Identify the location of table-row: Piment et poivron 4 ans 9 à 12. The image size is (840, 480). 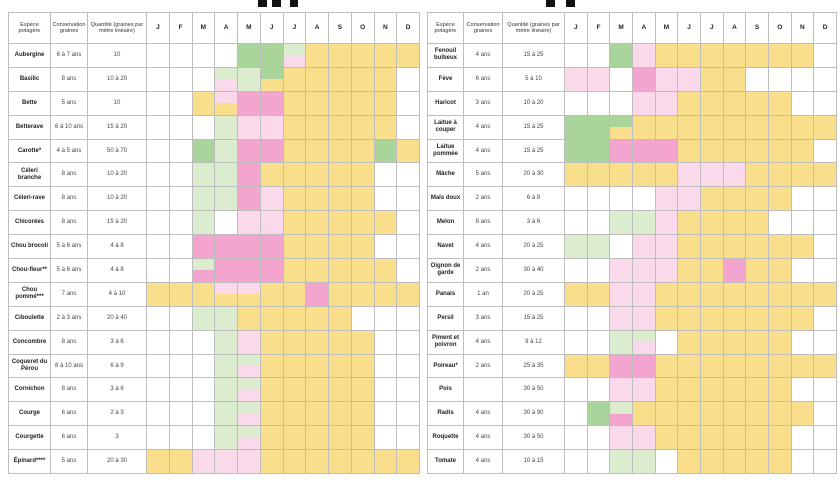
(632, 342).